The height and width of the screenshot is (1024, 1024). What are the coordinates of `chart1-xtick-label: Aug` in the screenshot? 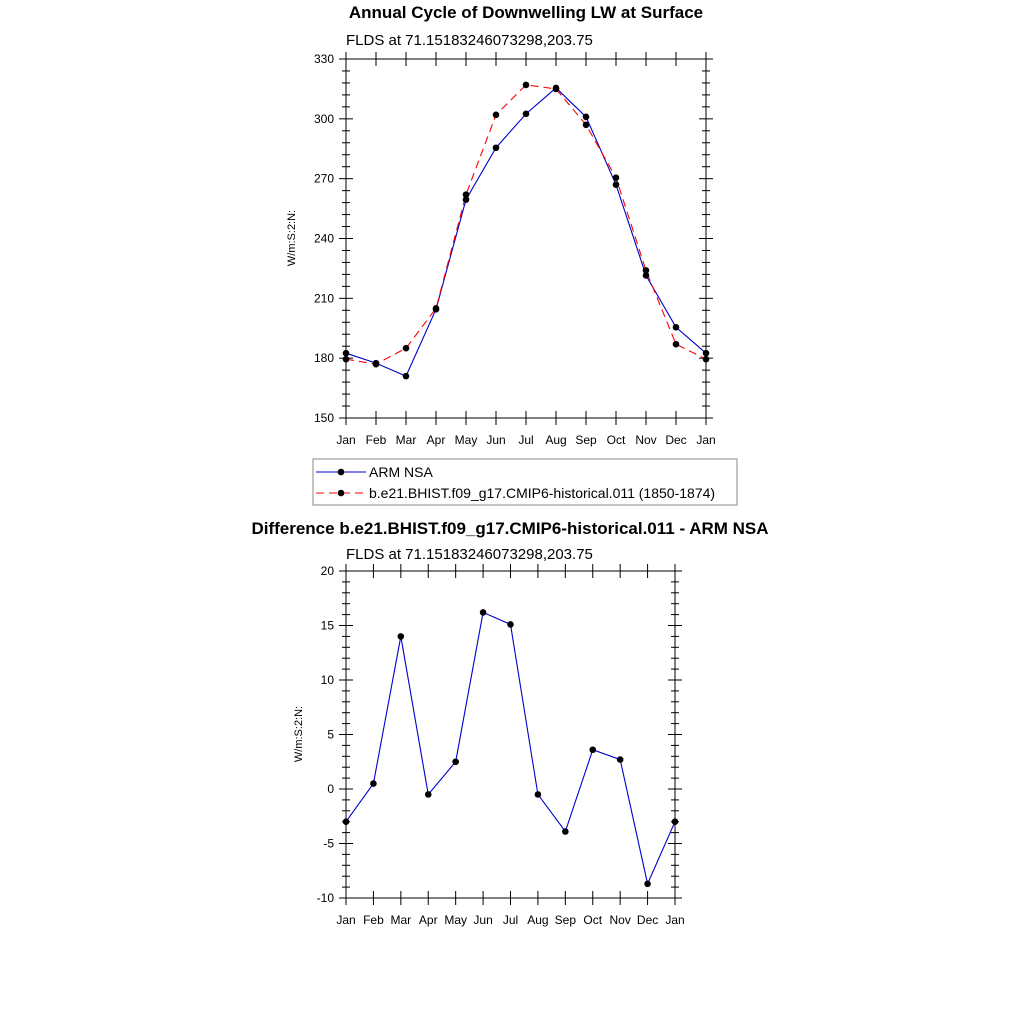 It's located at (555, 440).